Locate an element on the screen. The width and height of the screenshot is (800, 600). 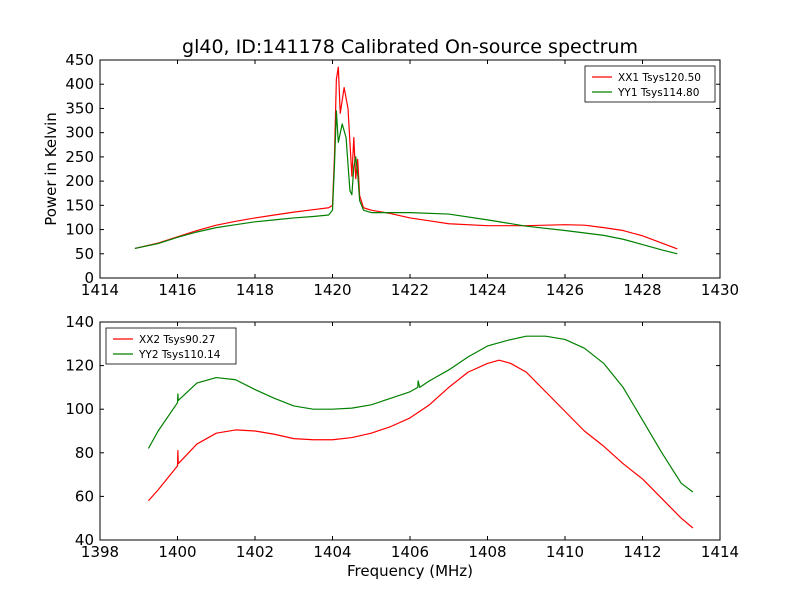
bottom-xtick-label: 1400 is located at coordinates (177, 552).